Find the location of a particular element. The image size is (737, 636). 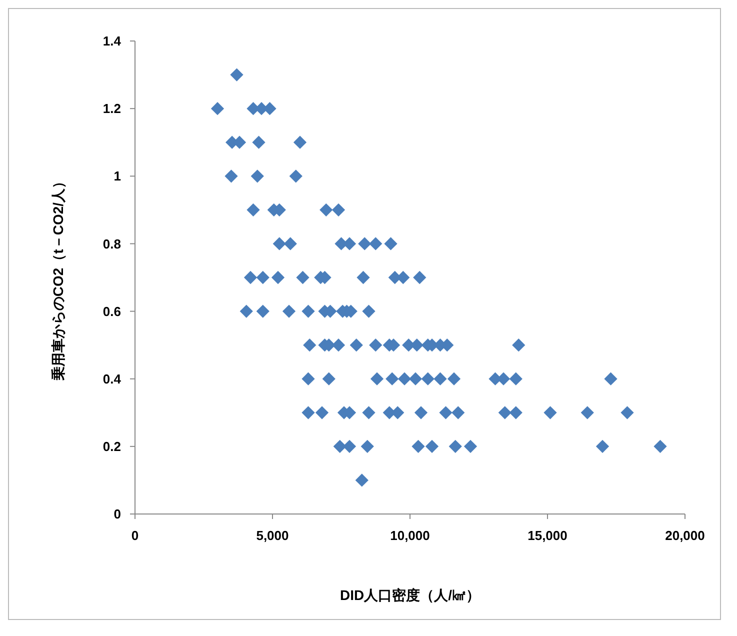

y-tick-label: 0.4 is located at coordinates (112, 378).